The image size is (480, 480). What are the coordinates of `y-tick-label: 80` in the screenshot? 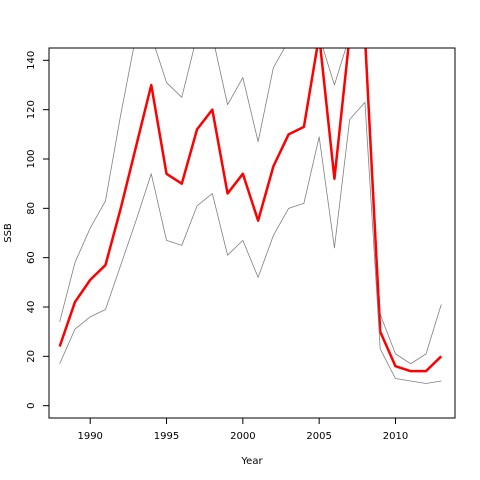 It's located at (31, 208).